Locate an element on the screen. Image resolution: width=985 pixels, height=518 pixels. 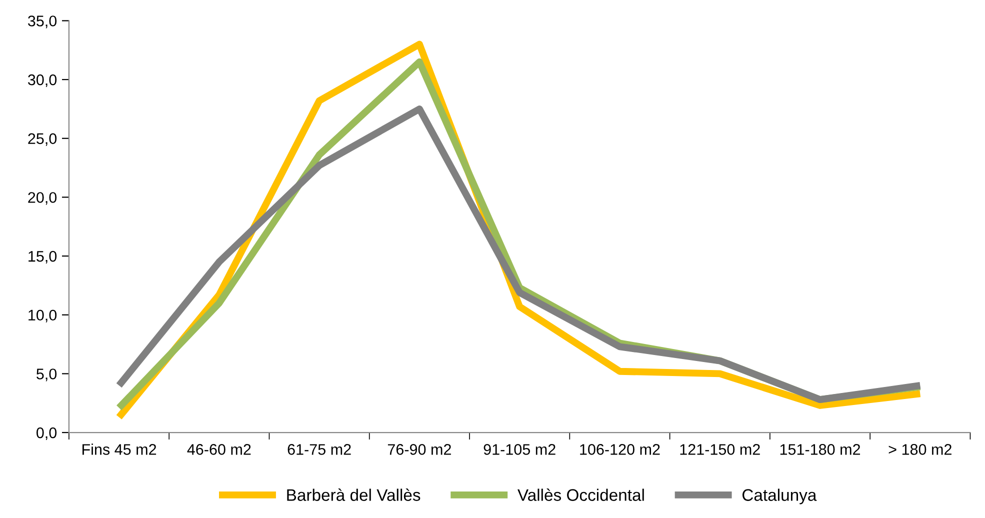
y-tick-label: 25,0 is located at coordinates (42, 139).